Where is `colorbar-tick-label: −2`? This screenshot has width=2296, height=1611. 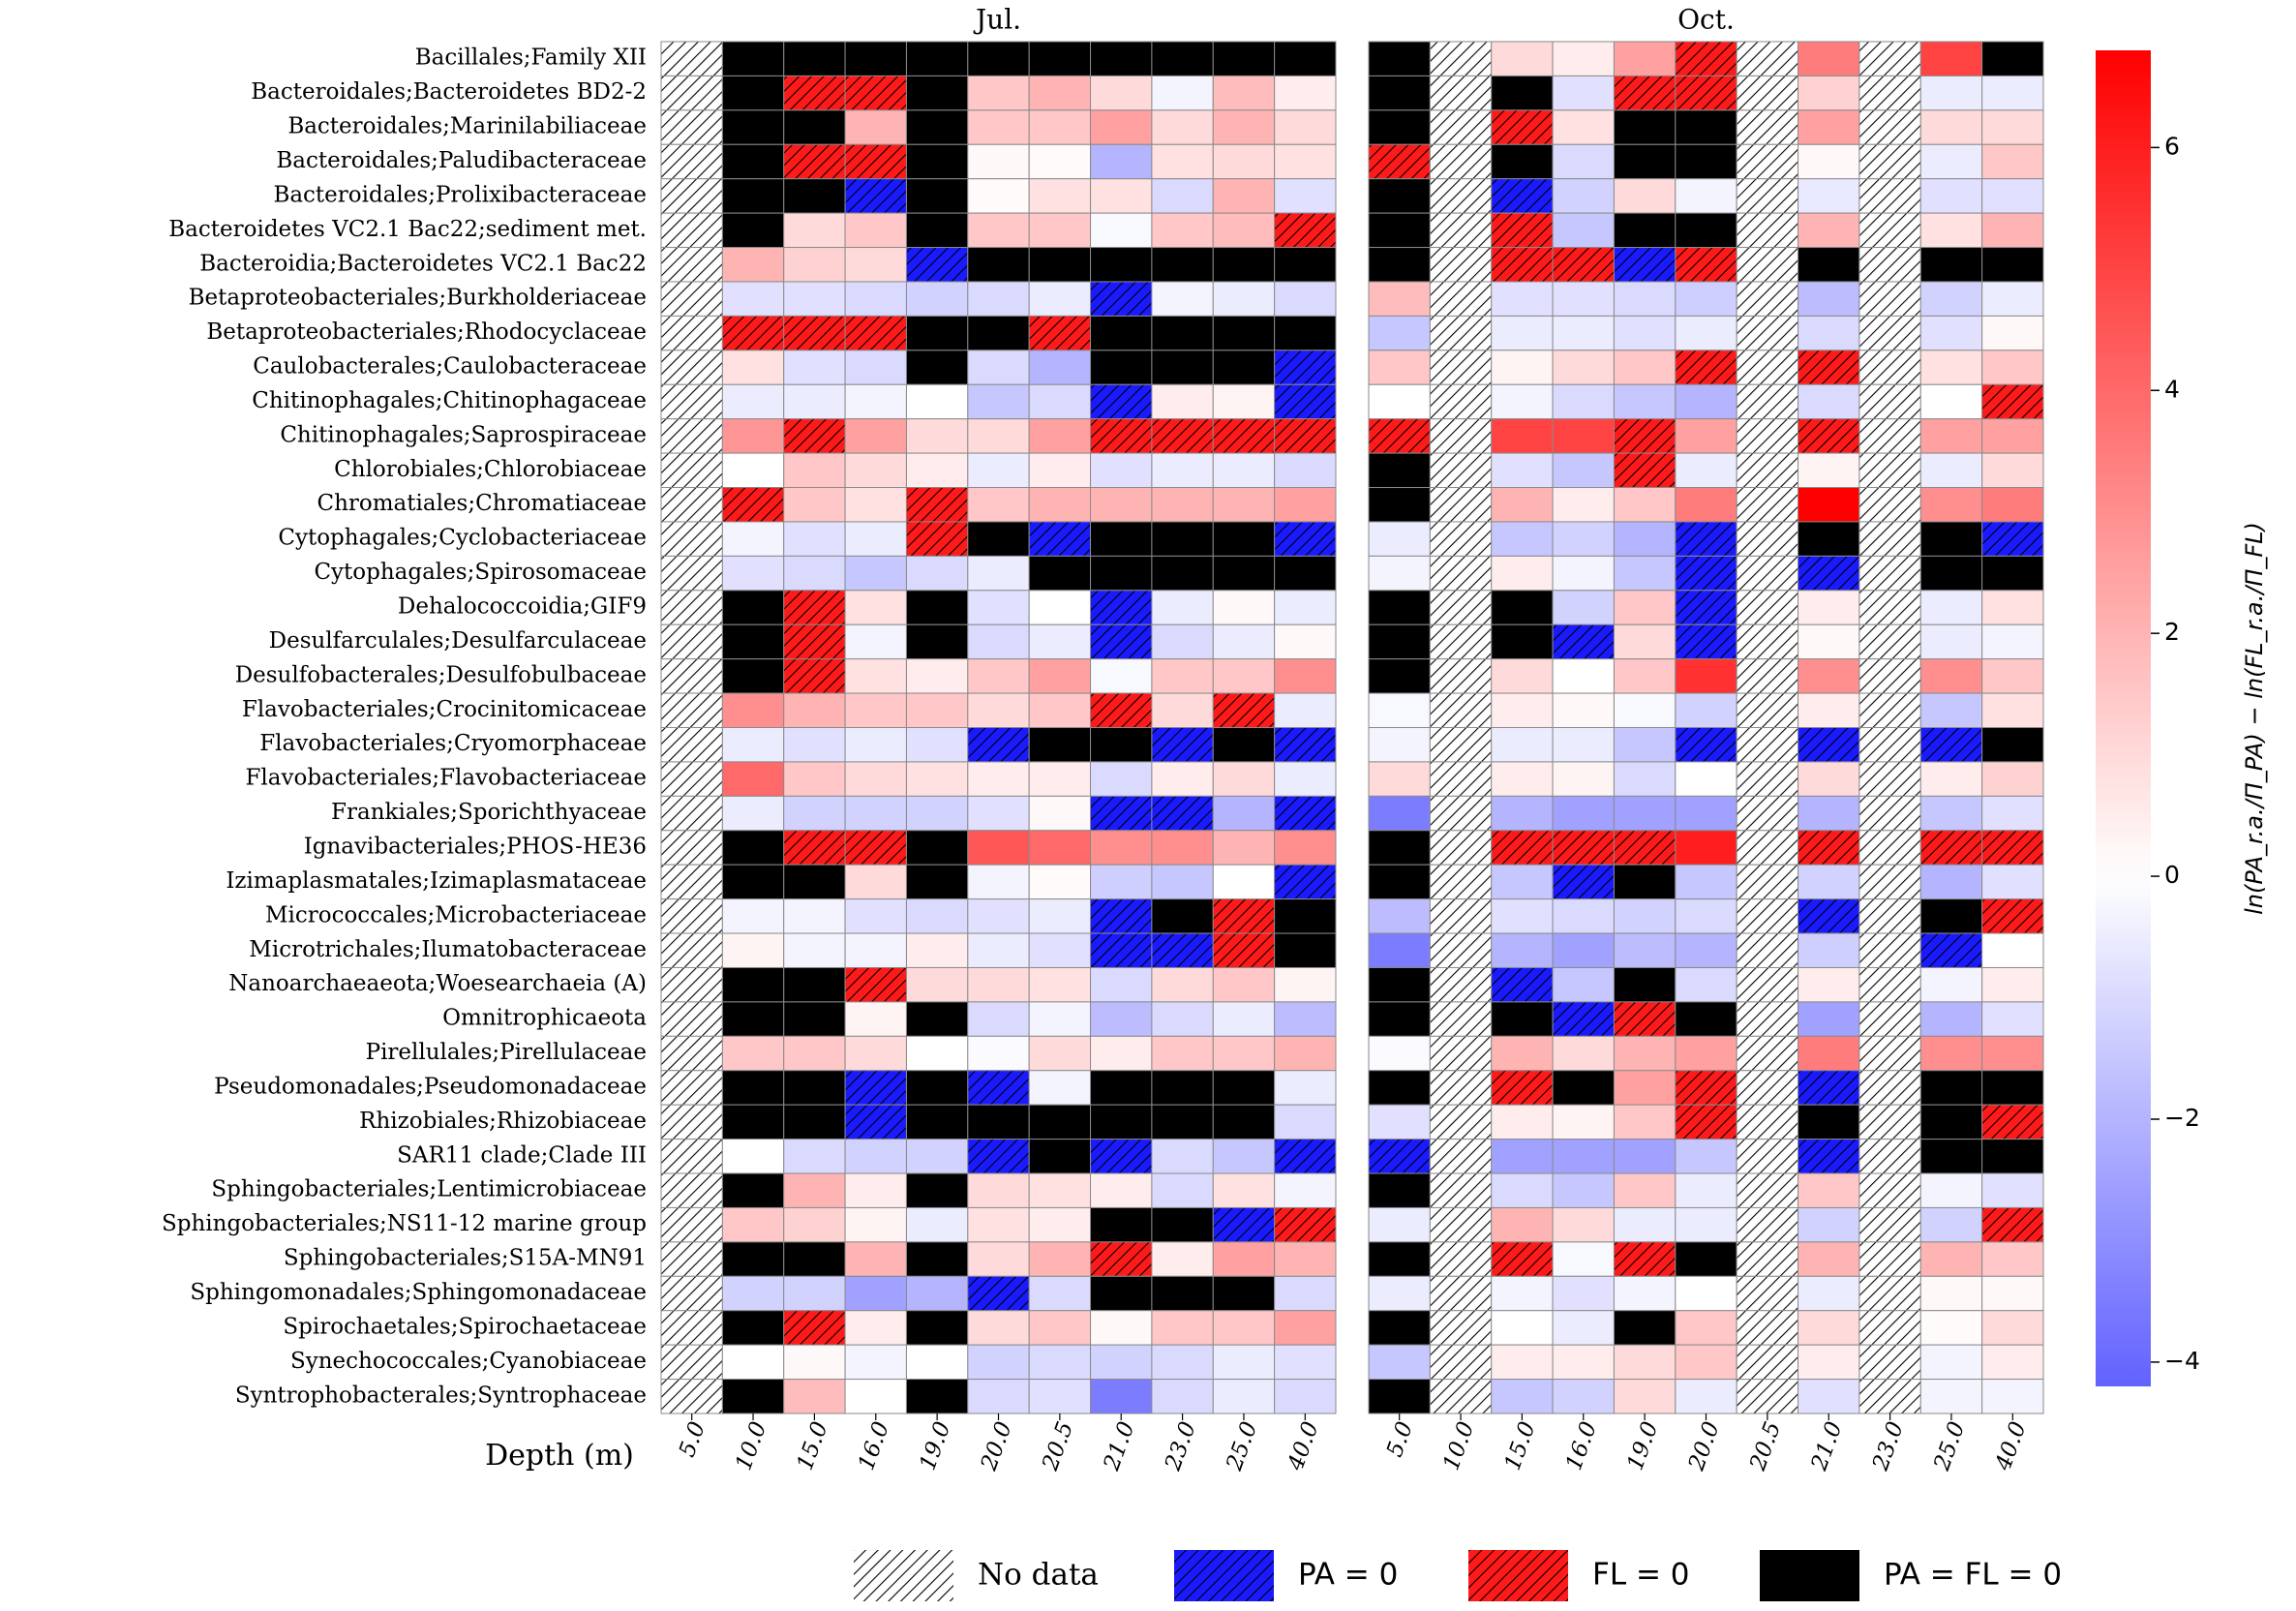 colorbar-tick-label: −2 is located at coordinates (2182, 1118).